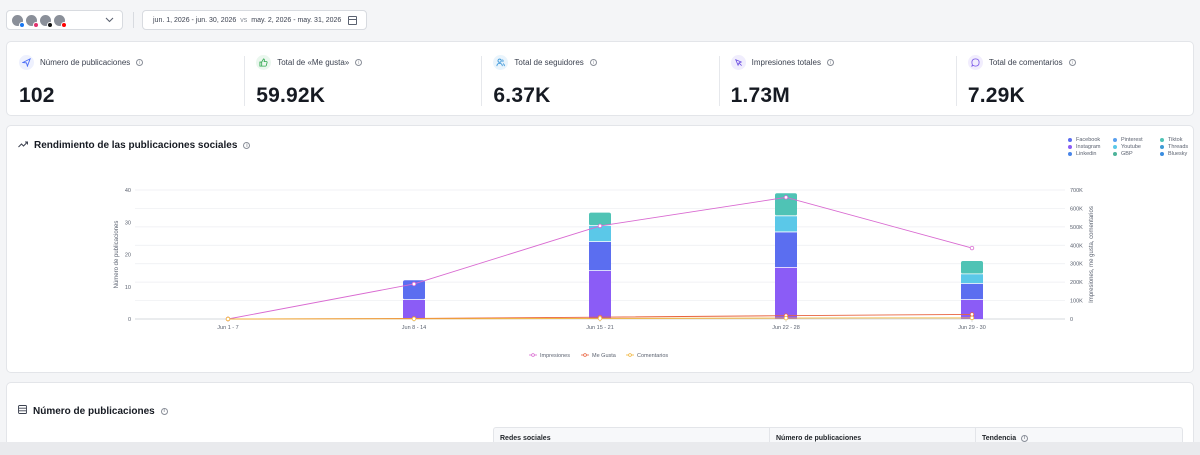 This screenshot has height=455, width=1200. I want to click on legend-label: Comentarios, so click(652, 356).